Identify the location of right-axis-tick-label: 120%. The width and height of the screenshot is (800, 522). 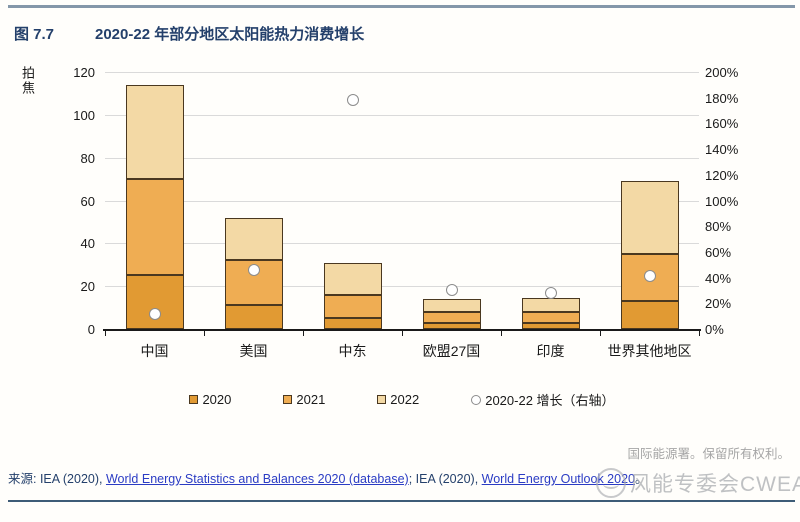
(722, 175).